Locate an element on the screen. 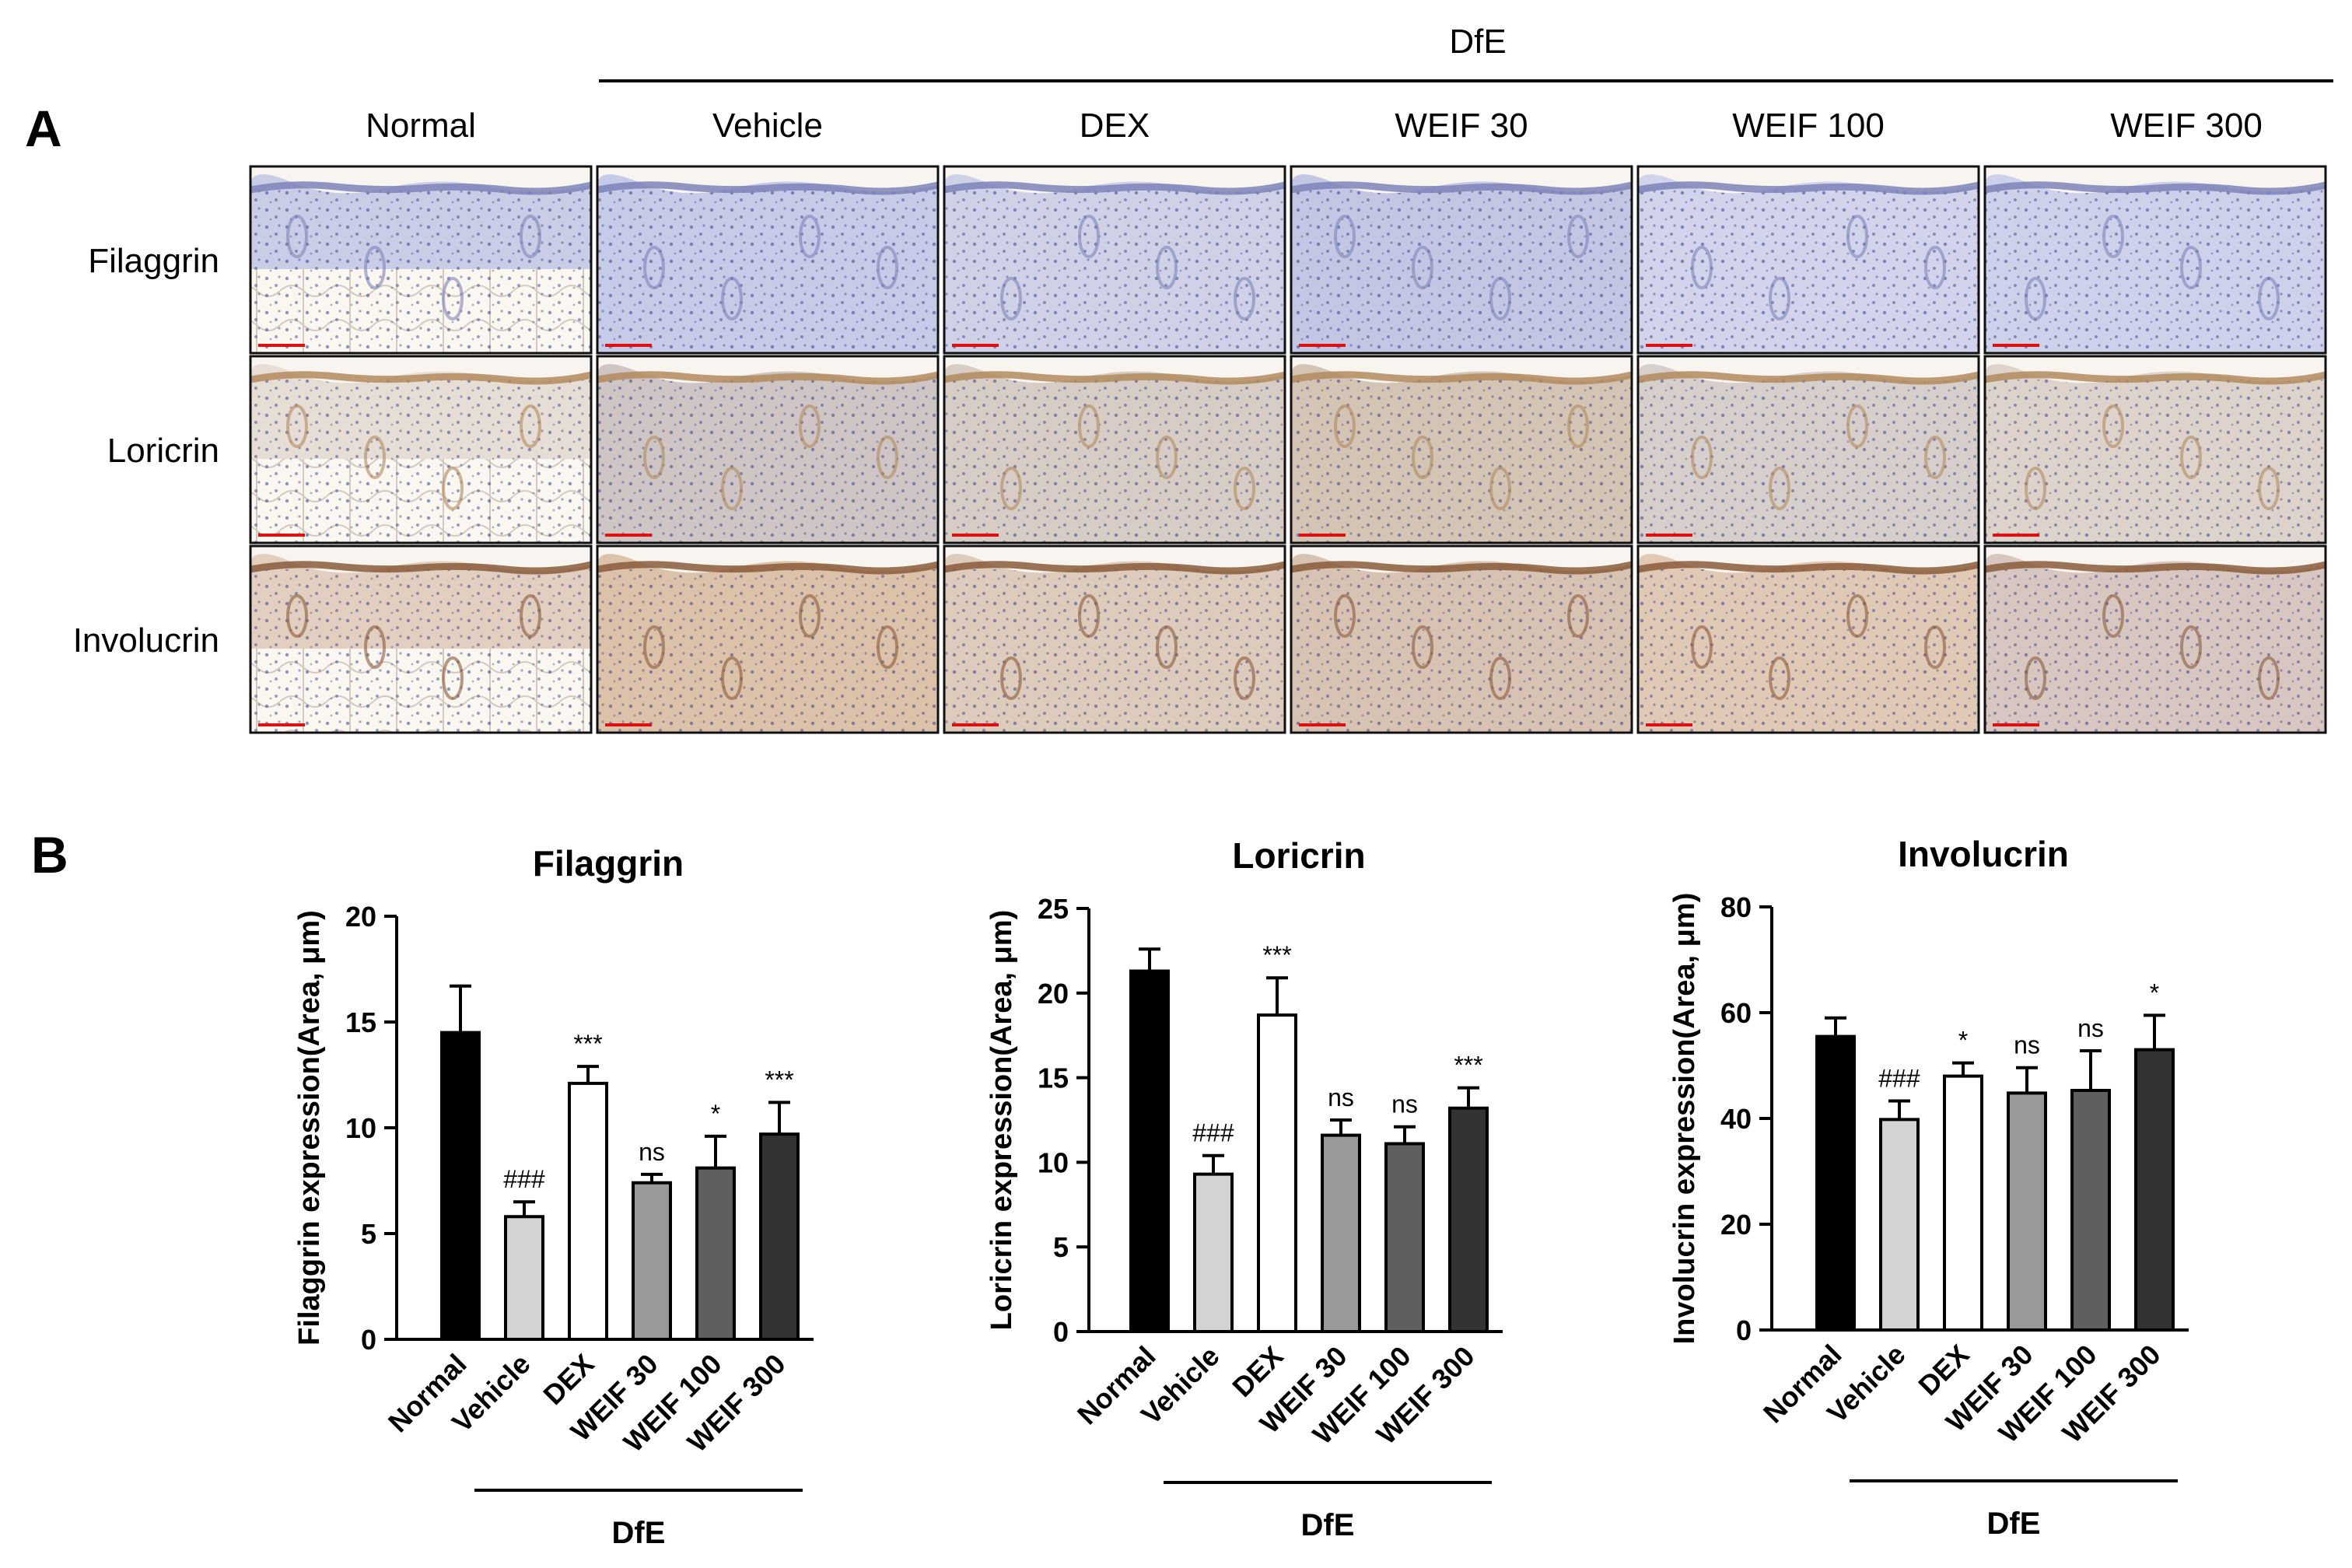 The height and width of the screenshot is (1568, 2352). y-axis-label: Loricrin expression(Area, μm) is located at coordinates (1002, 1121).